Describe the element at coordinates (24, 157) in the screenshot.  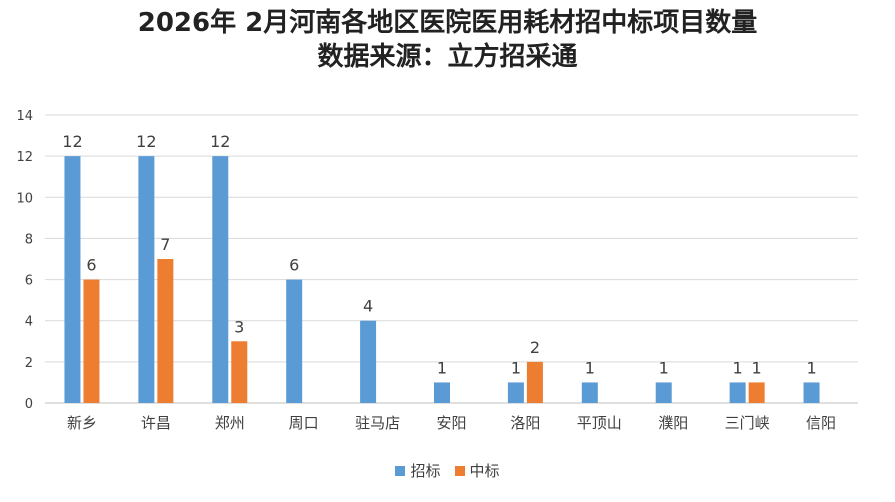
I see `y-tick-label: 12` at that location.